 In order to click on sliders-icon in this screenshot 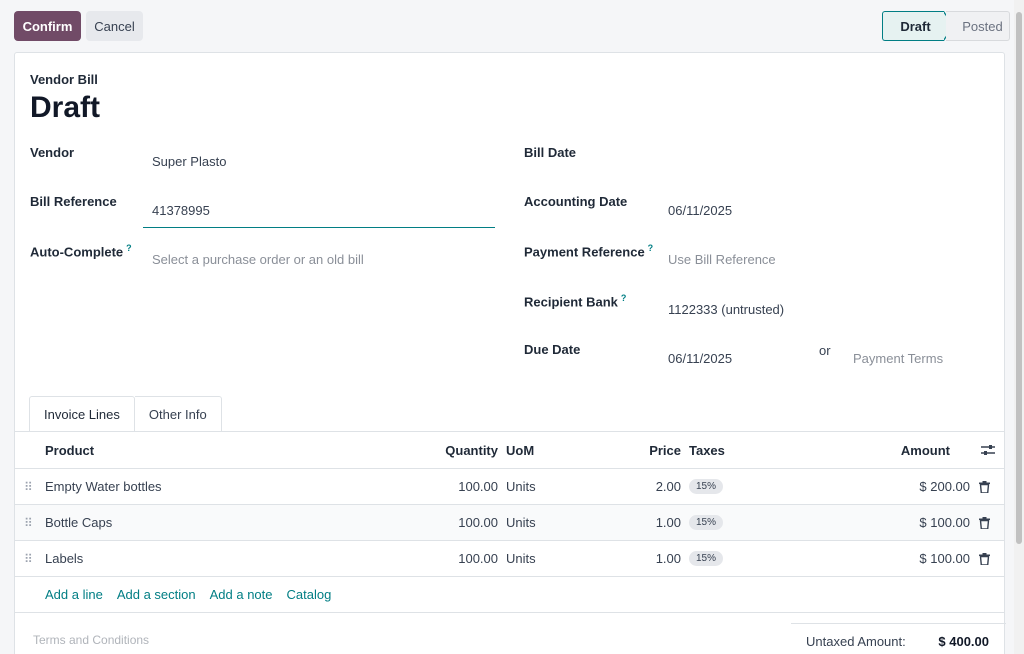, I will do `click(988, 450)`.